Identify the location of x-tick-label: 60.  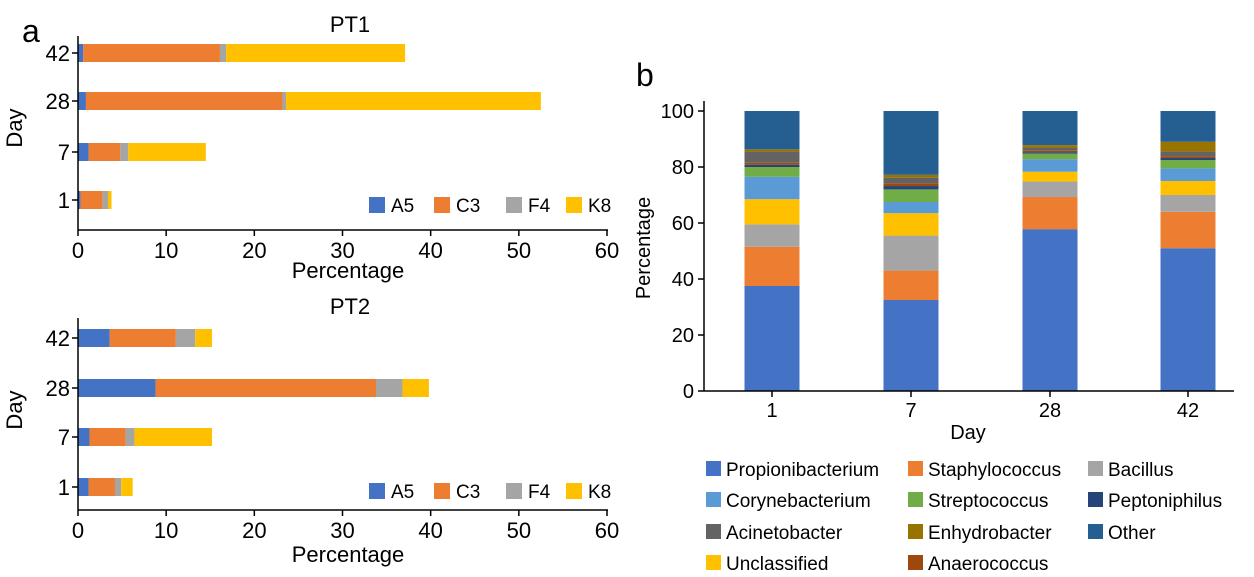
(607, 530).